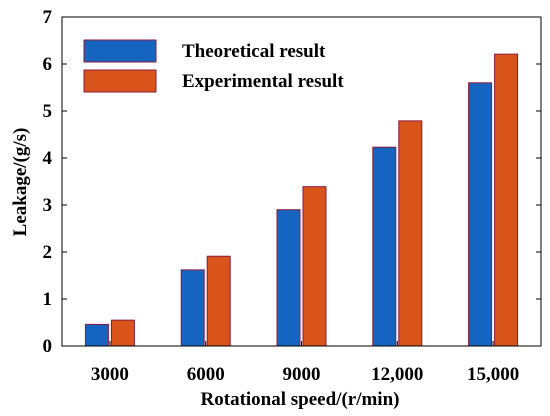 Image resolution: width=550 pixels, height=416 pixels. Describe the element at coordinates (48, 346) in the screenshot. I see `y-tick-label: 0` at that location.